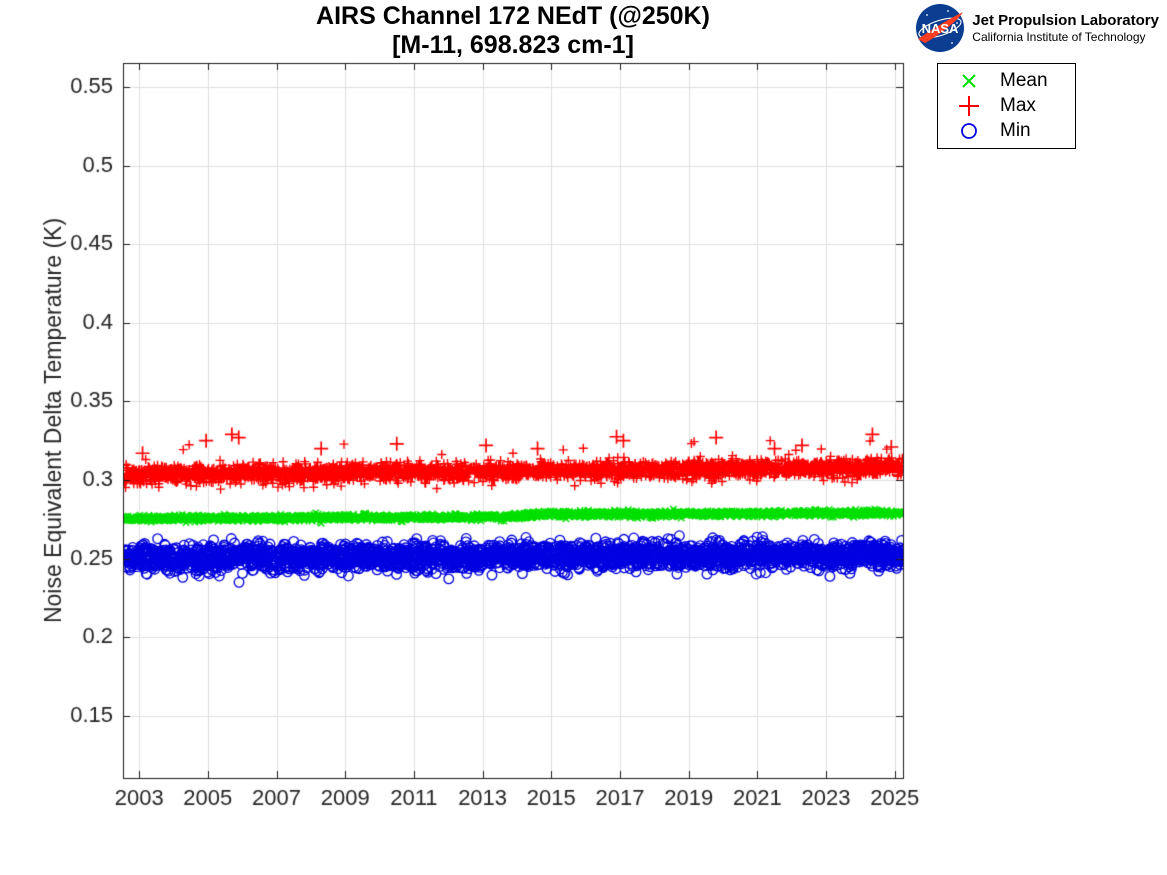 The width and height of the screenshot is (1167, 875). I want to click on mean-x-marker-icon, so click(969, 81).